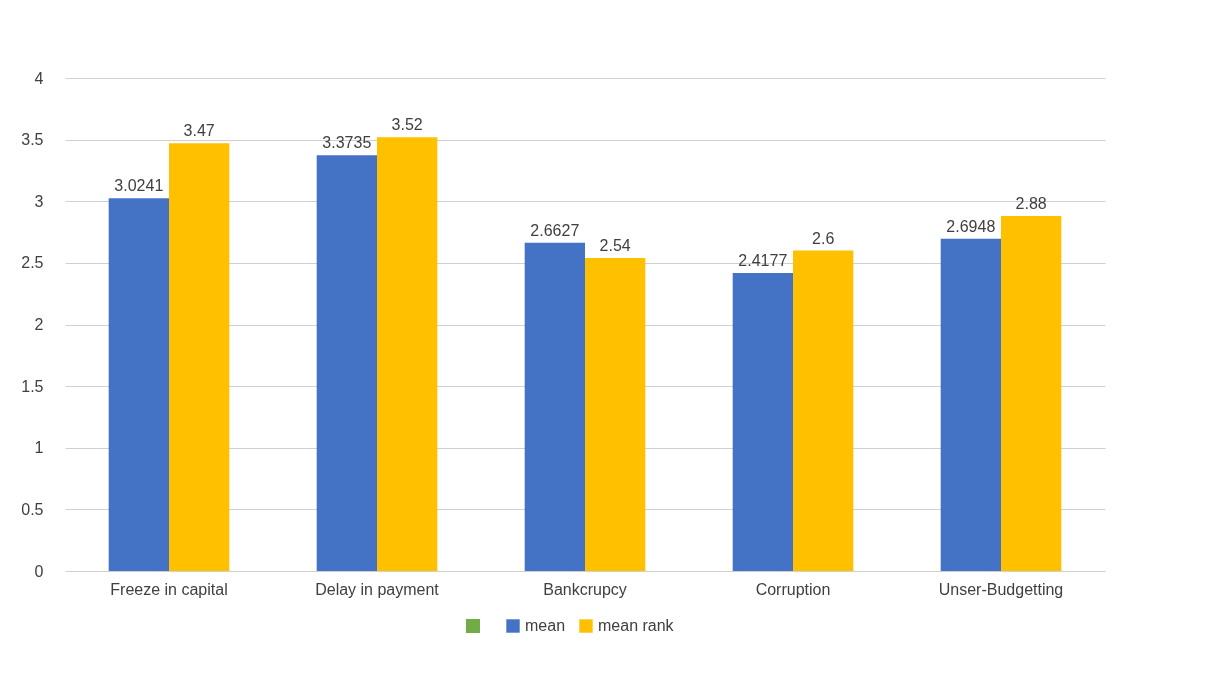 The image size is (1210, 696). What do you see at coordinates (636, 625) in the screenshot?
I see `legend-label: mean rank` at bounding box center [636, 625].